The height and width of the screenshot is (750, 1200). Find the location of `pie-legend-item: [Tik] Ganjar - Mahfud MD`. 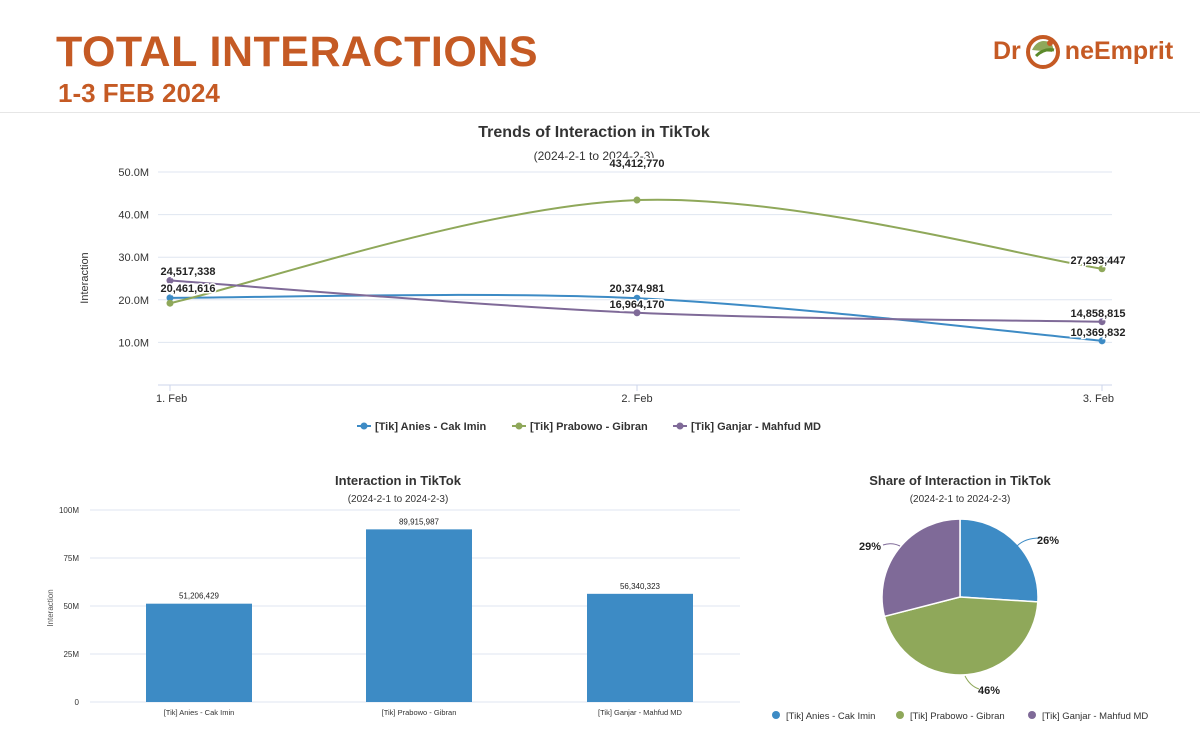

pie-legend-item: [Tik] Ganjar - Mahfud MD is located at coordinates (1088, 716).